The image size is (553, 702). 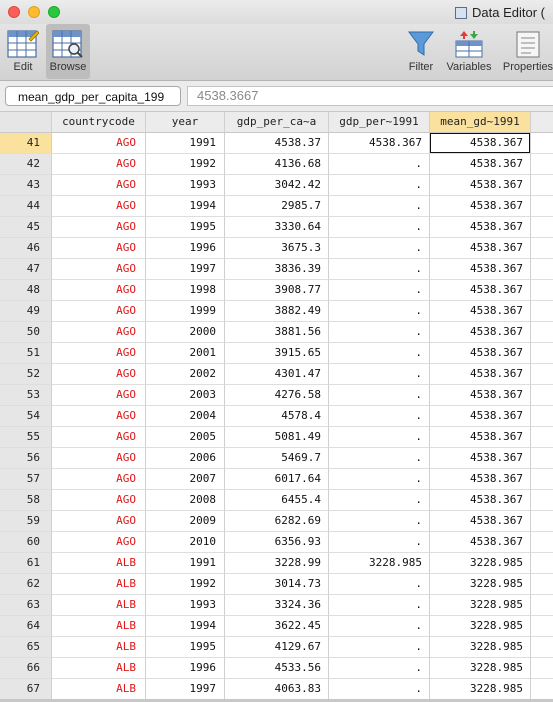 I want to click on table-row: 42 AGO 1992 4136.68. 4538.367, so click(x=276, y=164).